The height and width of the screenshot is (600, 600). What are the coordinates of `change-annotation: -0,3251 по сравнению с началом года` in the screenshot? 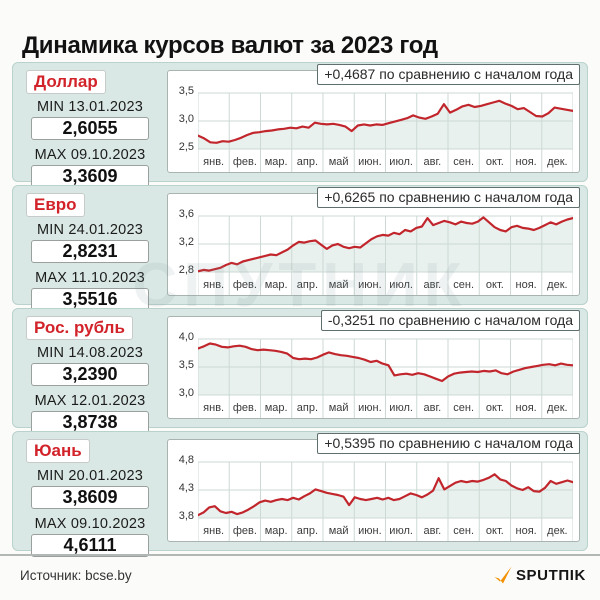 It's located at (450, 320).